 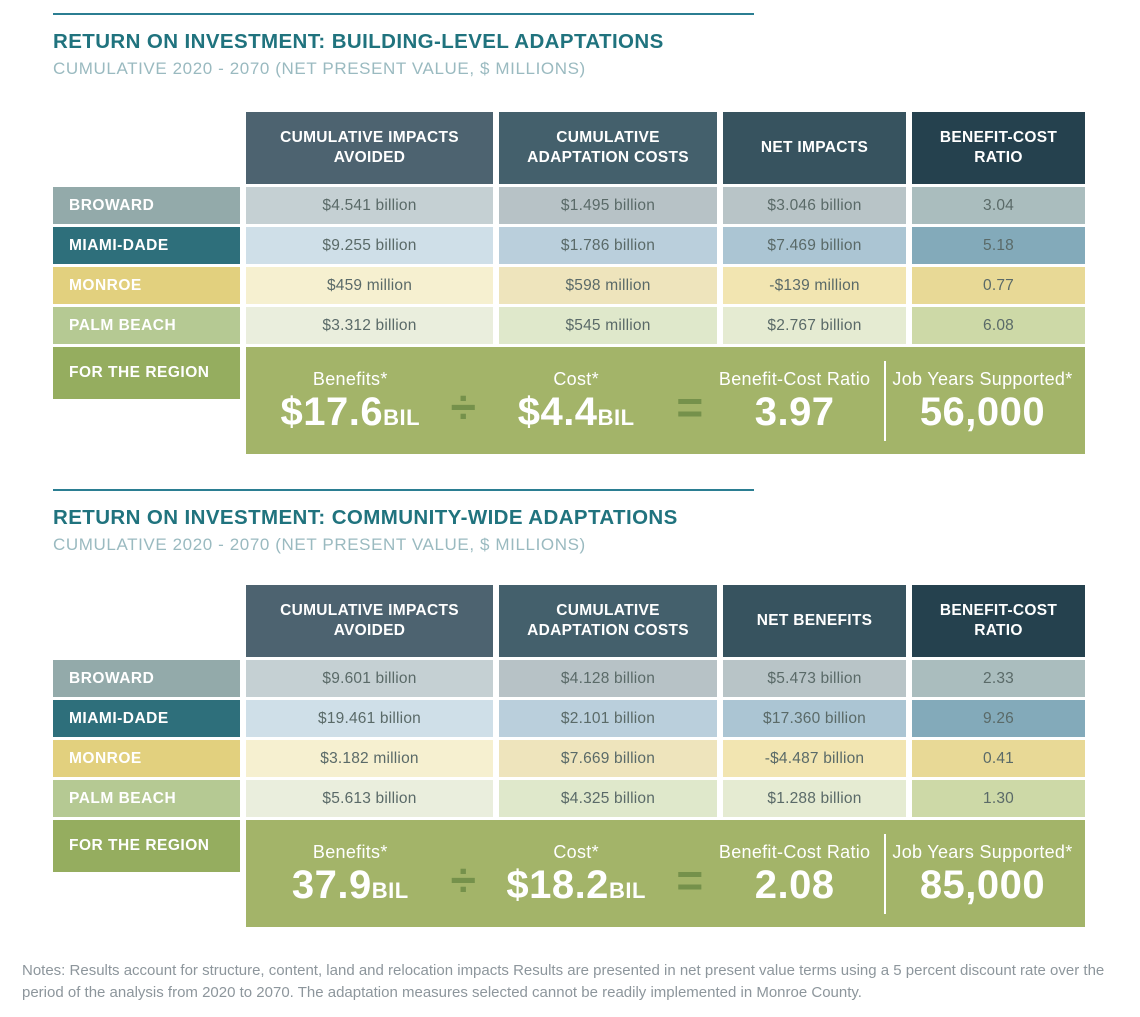 What do you see at coordinates (608, 678) in the screenshot?
I see `table-cell: $4.128 billion` at bounding box center [608, 678].